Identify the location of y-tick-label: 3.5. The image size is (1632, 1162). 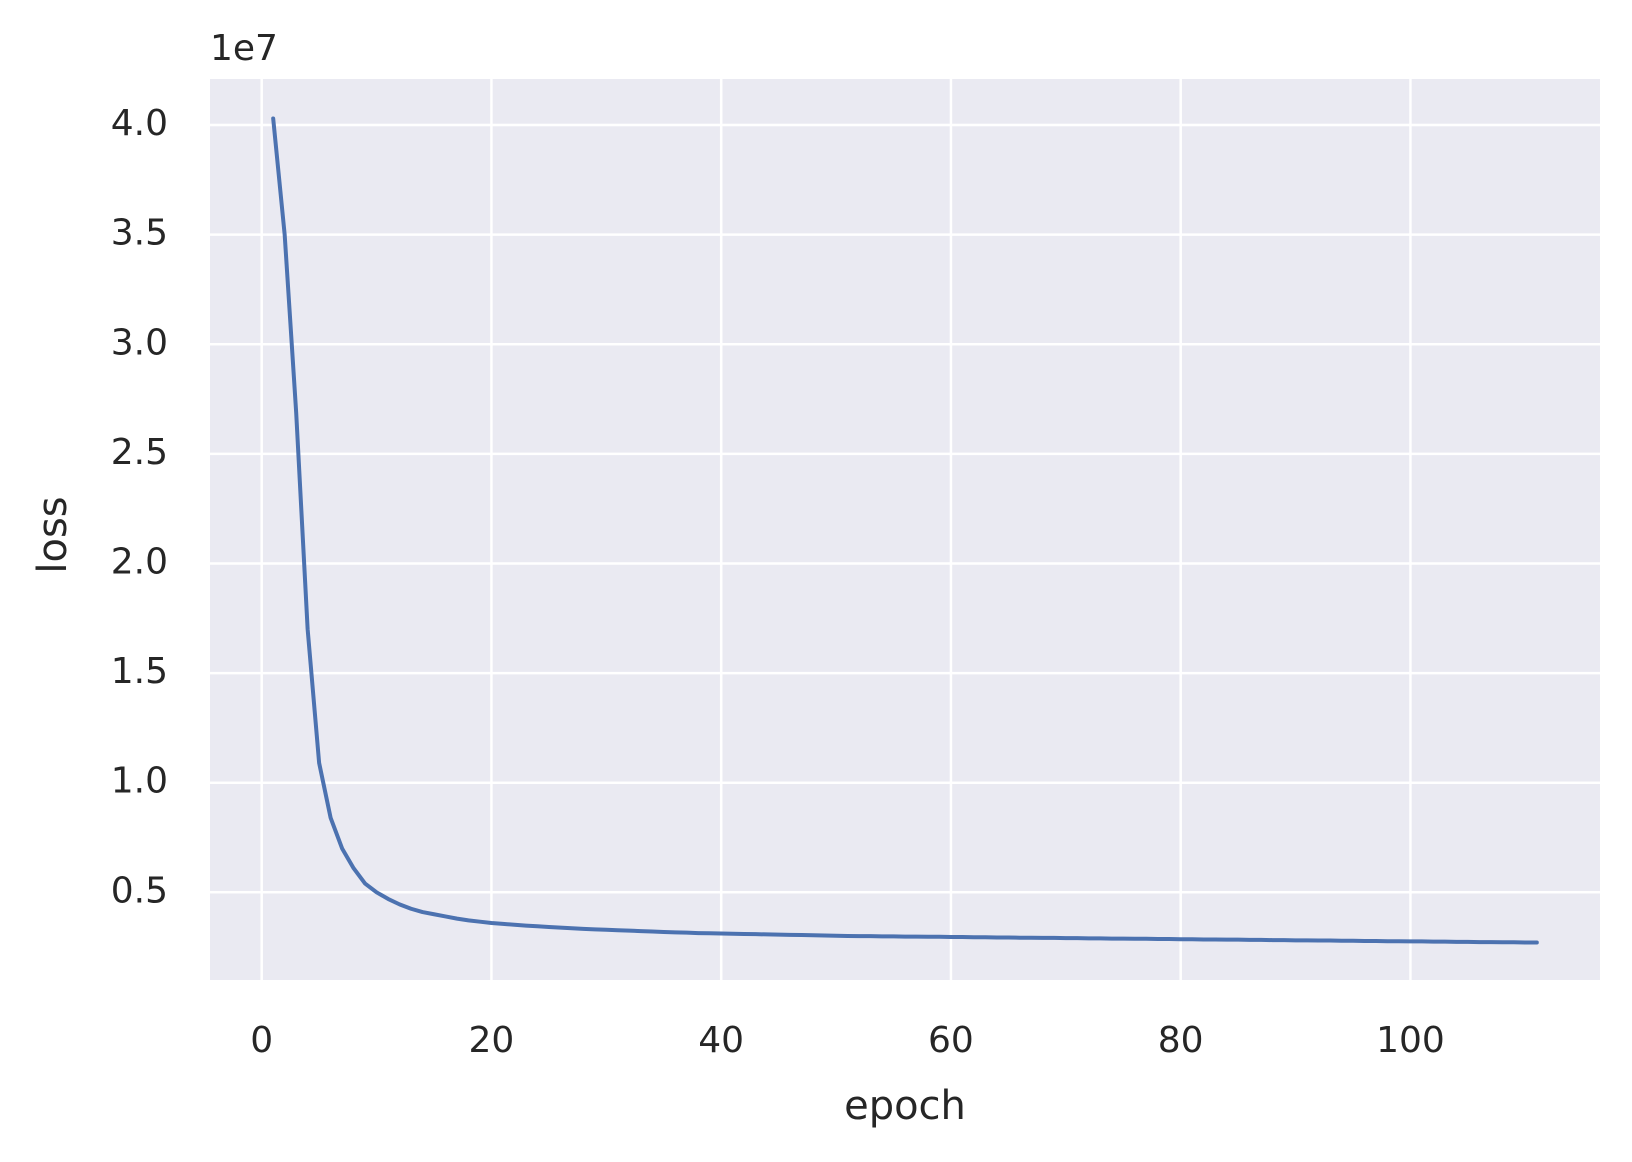
(139, 233).